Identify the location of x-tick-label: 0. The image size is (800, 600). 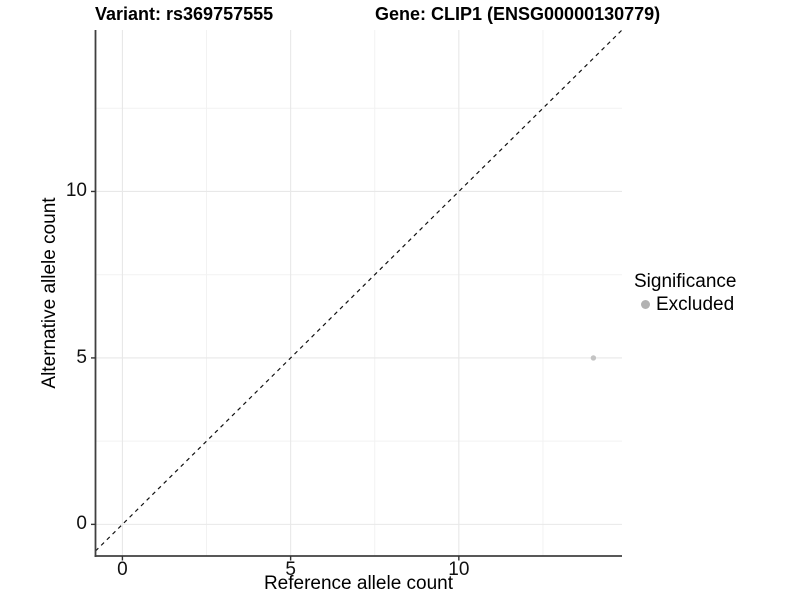
(122, 569).